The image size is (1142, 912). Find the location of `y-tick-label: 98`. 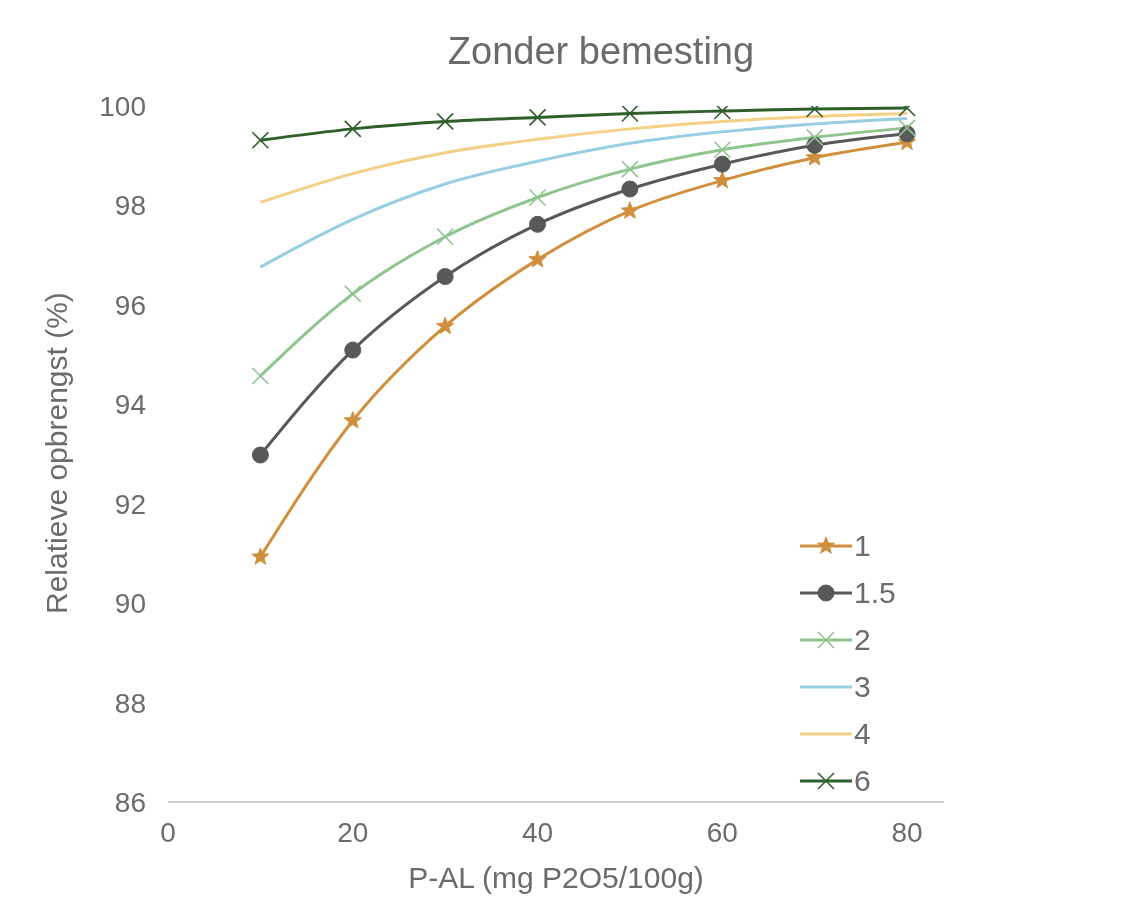

y-tick-label: 98 is located at coordinates (130, 206).